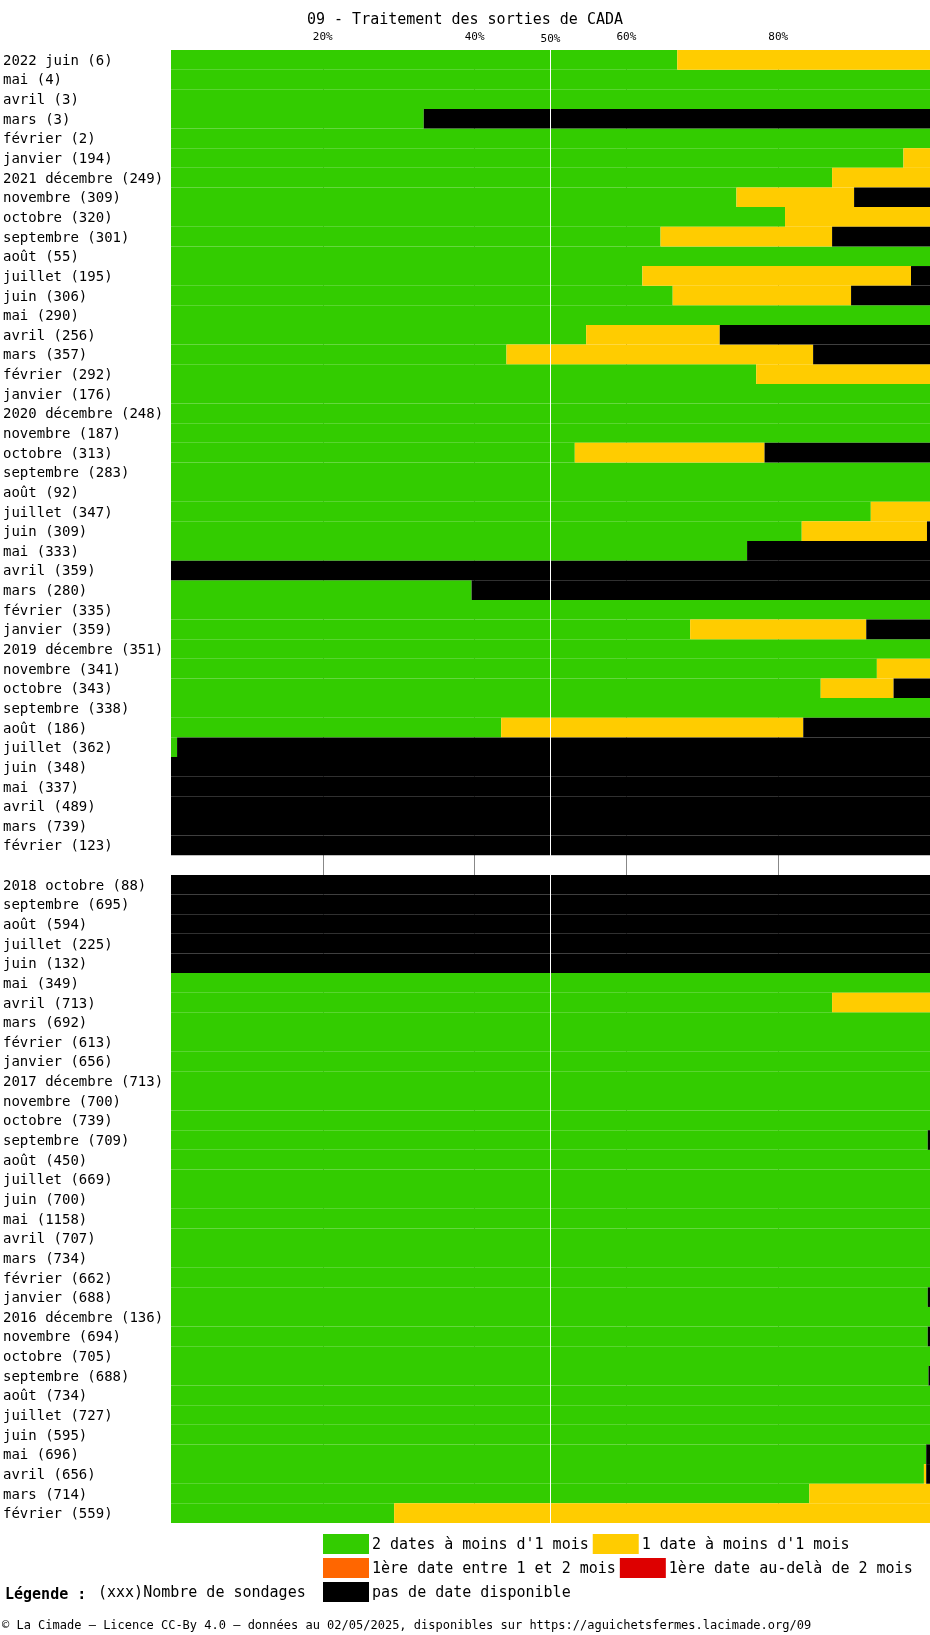  I want to click on y-tick-label: avril (656), so click(49, 1473).